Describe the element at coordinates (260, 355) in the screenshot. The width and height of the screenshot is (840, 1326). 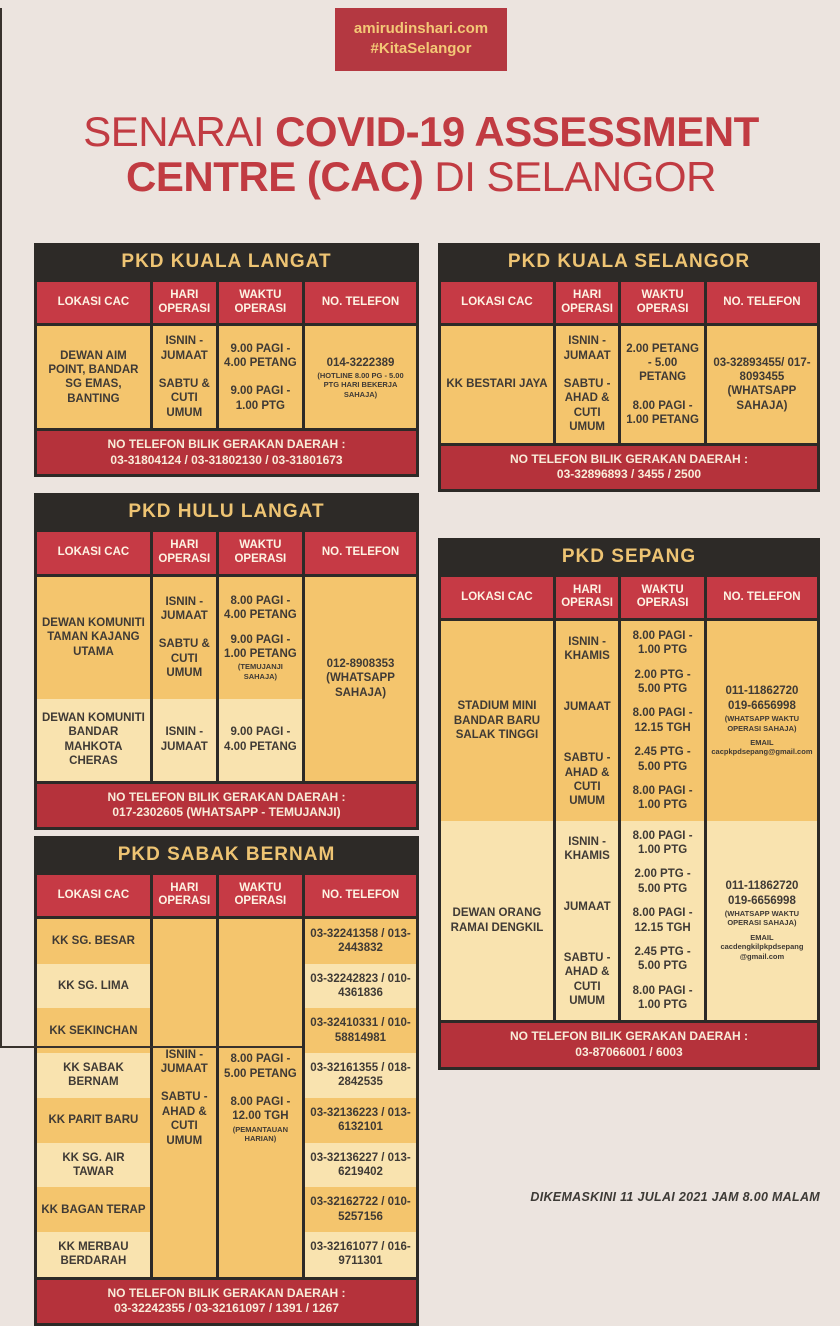
I see `waktu-entry: 9.00 PAGI - 4.00 PETANG` at that location.